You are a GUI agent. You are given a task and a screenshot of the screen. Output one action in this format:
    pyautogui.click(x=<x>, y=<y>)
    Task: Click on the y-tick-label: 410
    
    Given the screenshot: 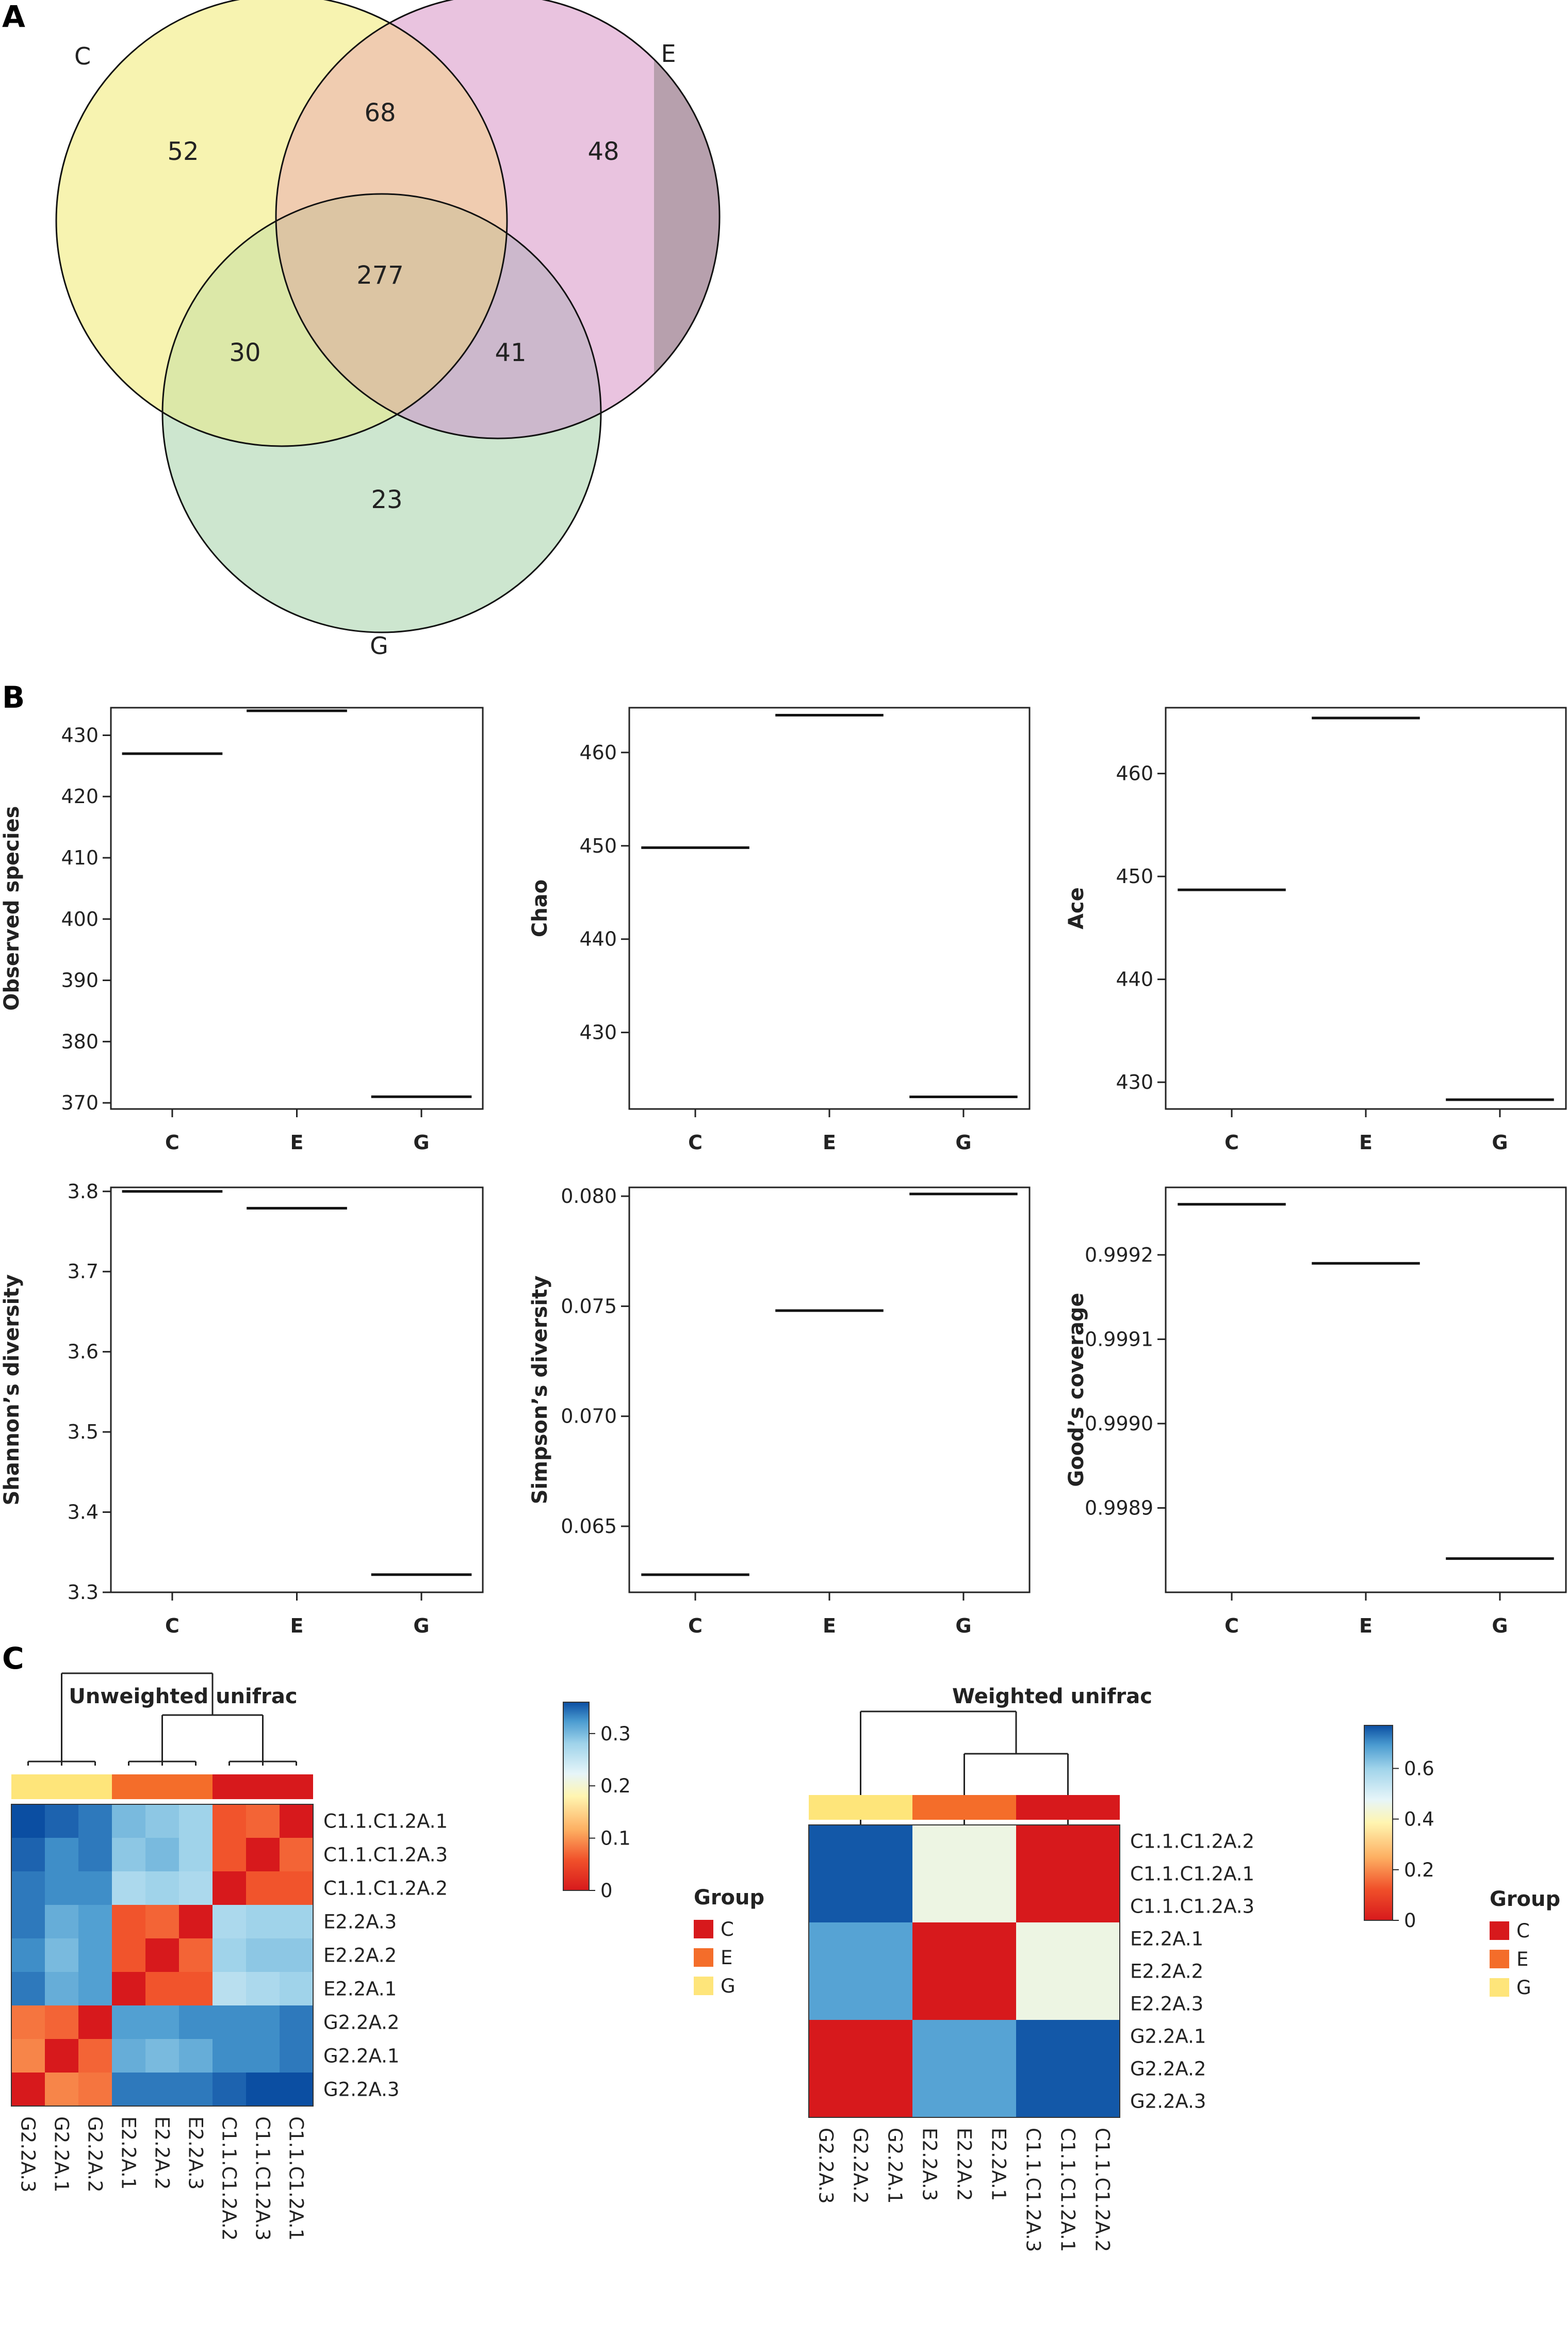 What is the action you would take?
    pyautogui.click(x=80, y=857)
    